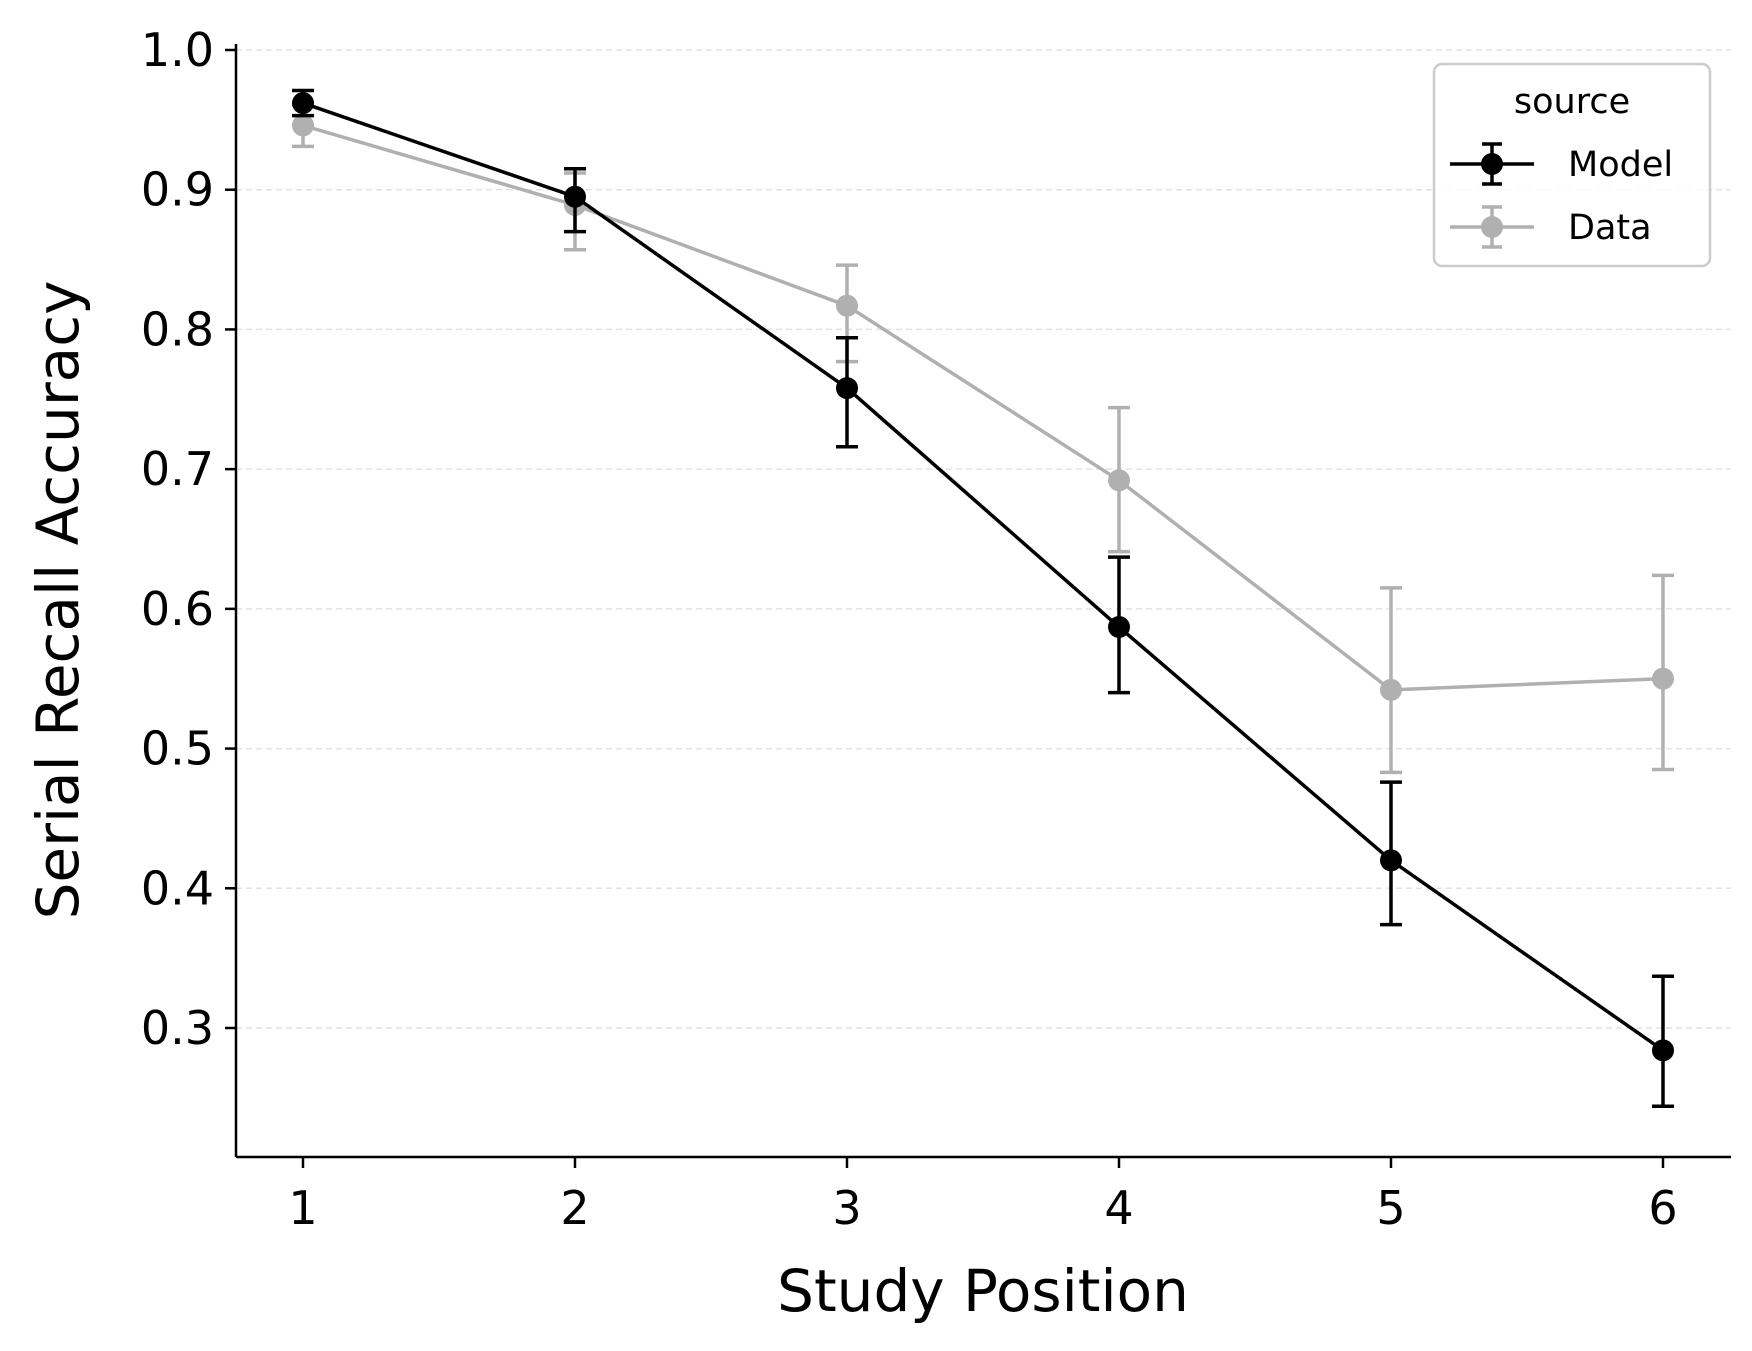  Describe the element at coordinates (177, 609) in the screenshot. I see `y-tick-label: 0.6` at that location.